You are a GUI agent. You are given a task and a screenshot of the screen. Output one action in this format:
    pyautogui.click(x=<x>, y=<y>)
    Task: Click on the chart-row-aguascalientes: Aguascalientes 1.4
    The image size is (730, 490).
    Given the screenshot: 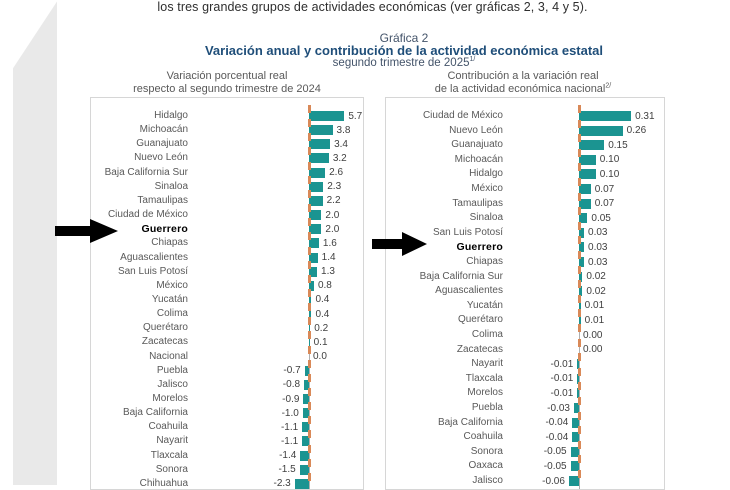 What is the action you would take?
    pyautogui.click(x=227, y=255)
    